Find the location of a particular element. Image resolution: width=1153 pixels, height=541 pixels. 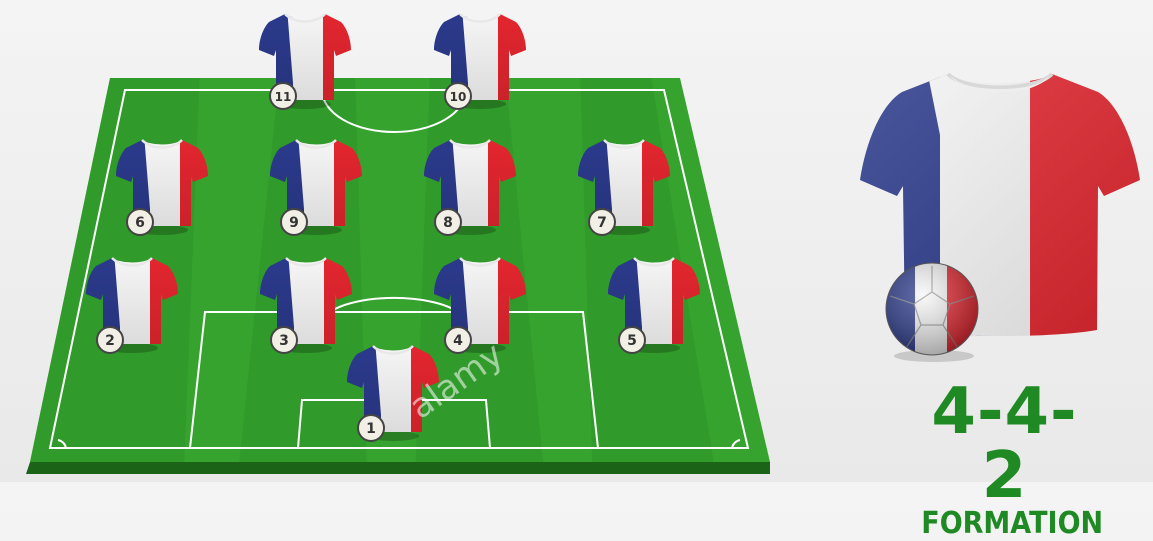

player-number: 3 is located at coordinates (284, 341).